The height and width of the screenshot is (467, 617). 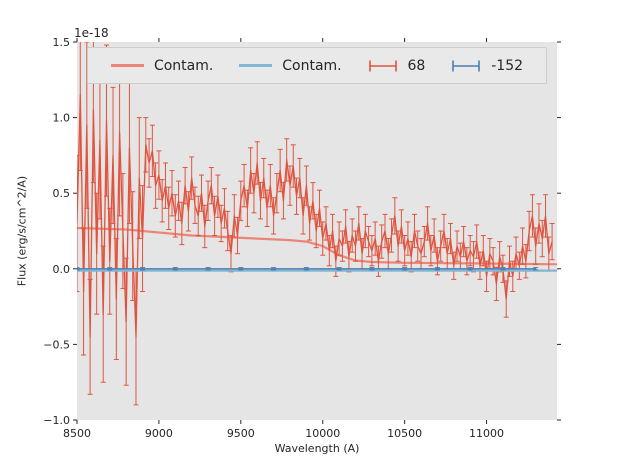 I want to click on y-tick-label: 1.5, so click(x=62, y=42).